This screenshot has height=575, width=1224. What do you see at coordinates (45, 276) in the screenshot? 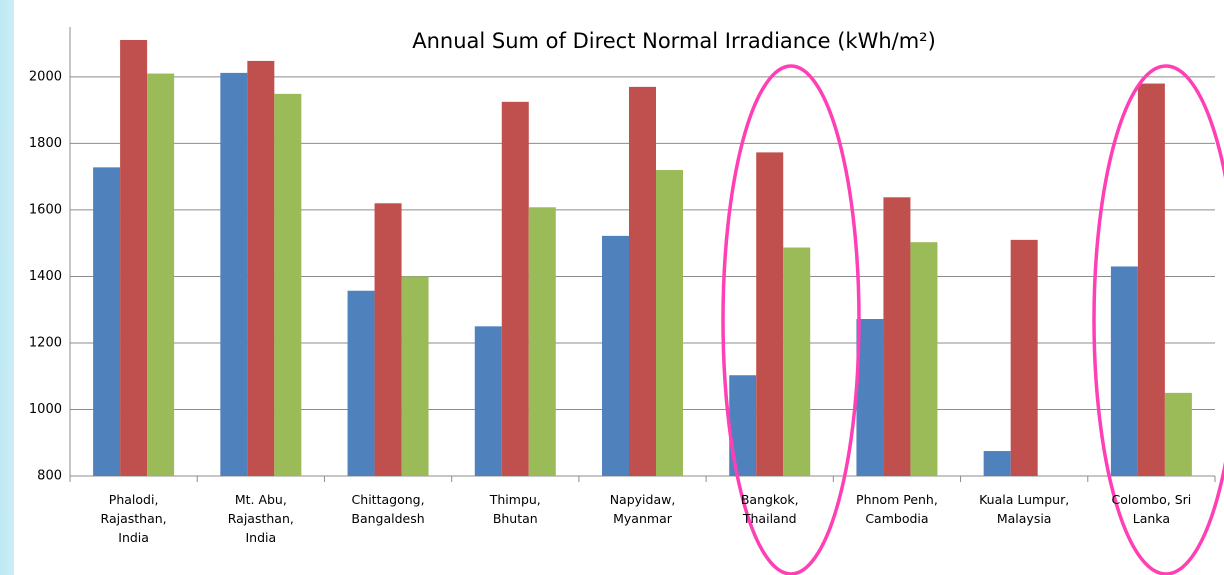
I see `y-tick-label: 1400` at bounding box center [45, 276].